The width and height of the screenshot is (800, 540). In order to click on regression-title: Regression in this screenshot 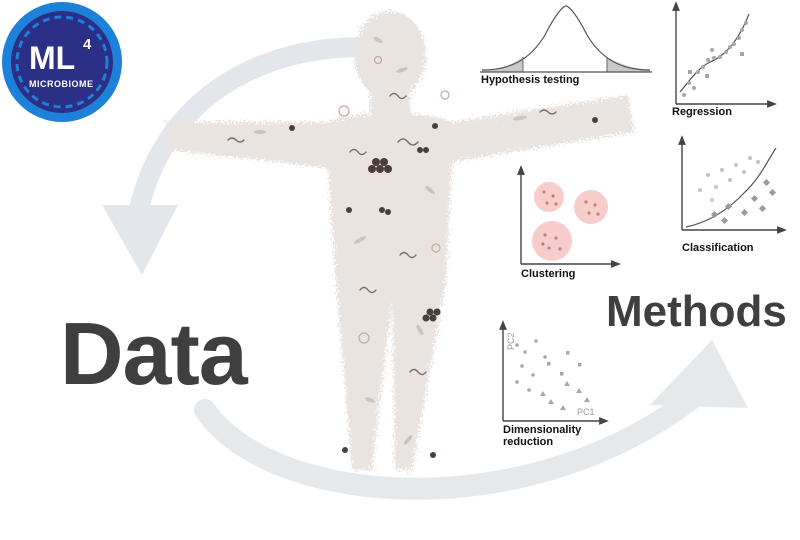, I will do `click(702, 112)`.